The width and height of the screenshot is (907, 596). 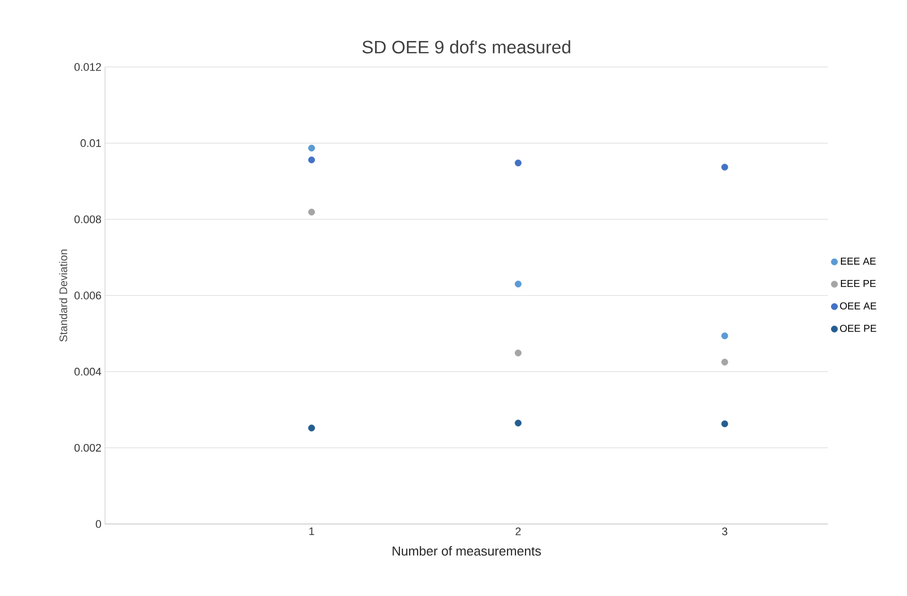 I want to click on legend-label: EEE AE, so click(x=858, y=261).